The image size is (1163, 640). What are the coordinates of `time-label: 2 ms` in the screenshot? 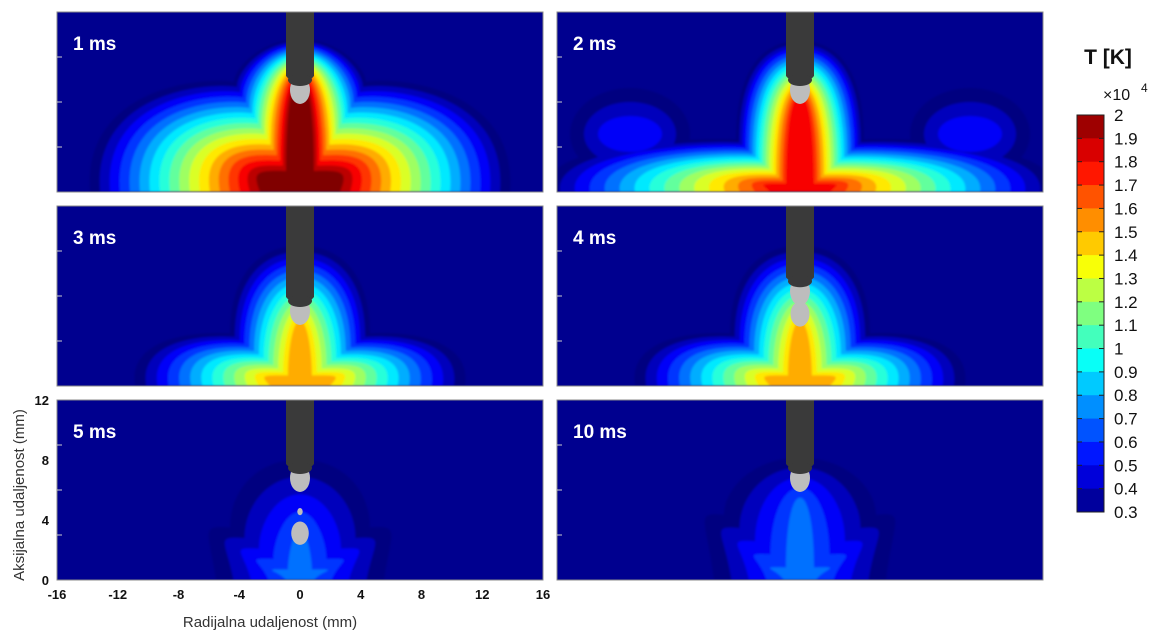 It's located at (594, 44).